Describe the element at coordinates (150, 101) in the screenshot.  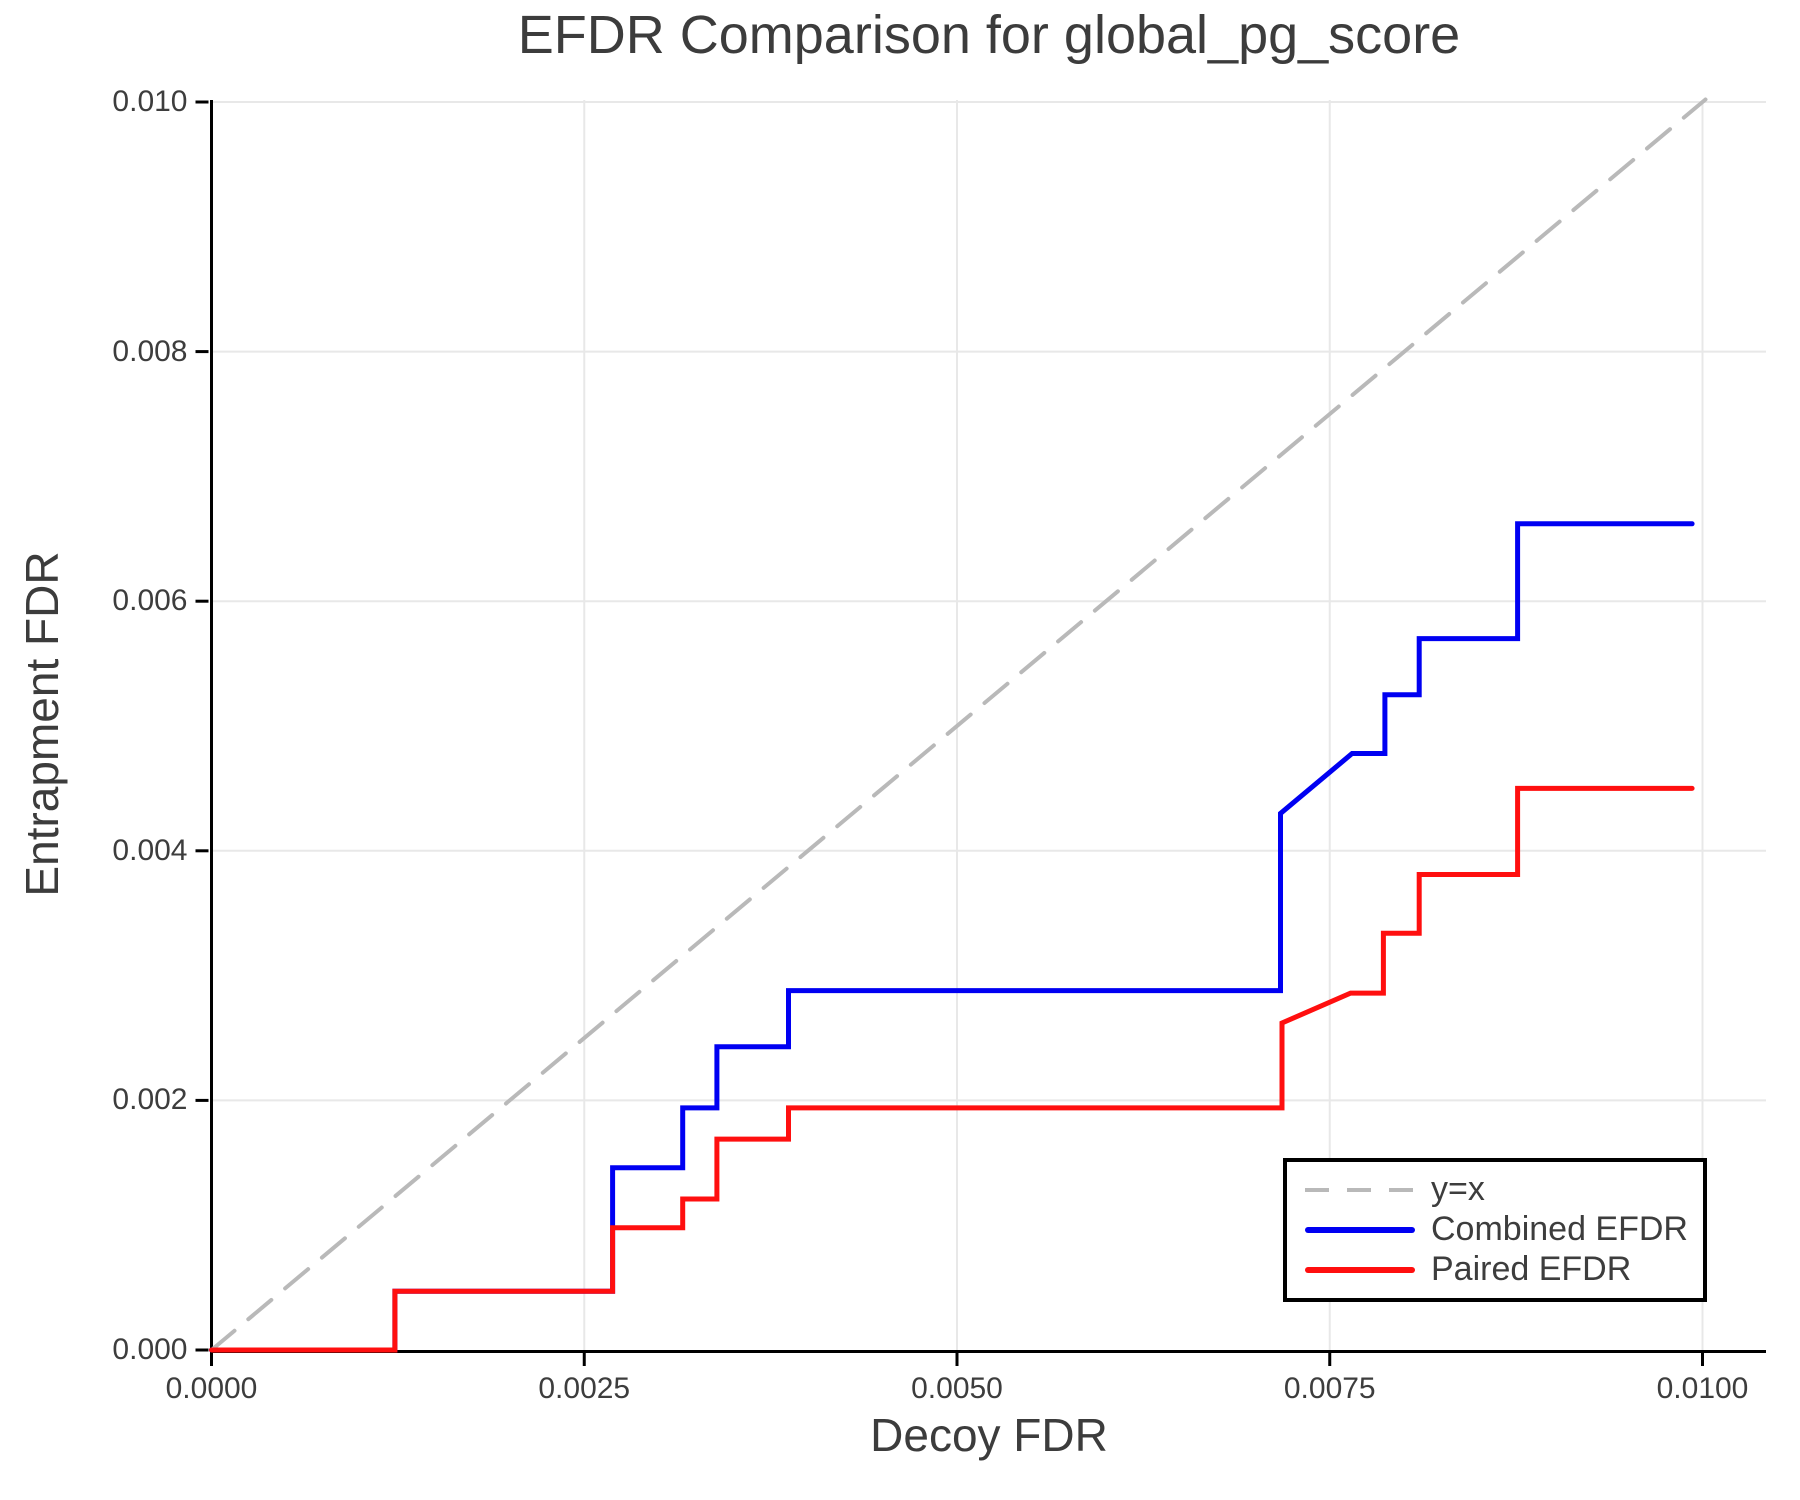
I see `y-tick-label: 0.010` at that location.